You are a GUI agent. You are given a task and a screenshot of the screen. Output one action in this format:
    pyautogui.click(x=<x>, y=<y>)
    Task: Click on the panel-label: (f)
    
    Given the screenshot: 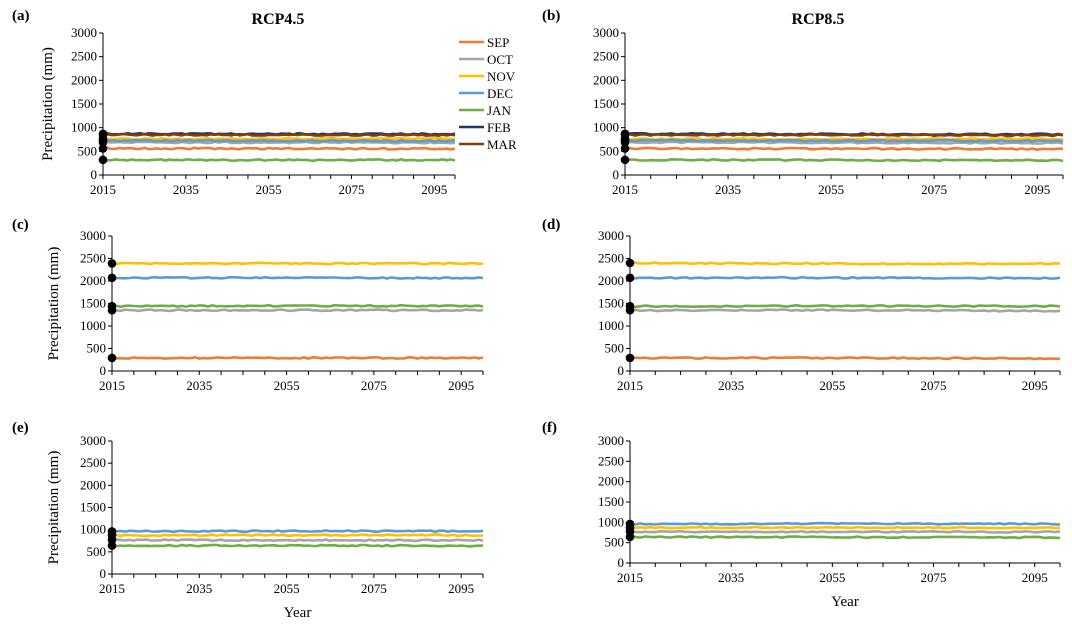 What is the action you would take?
    pyautogui.click(x=549, y=428)
    